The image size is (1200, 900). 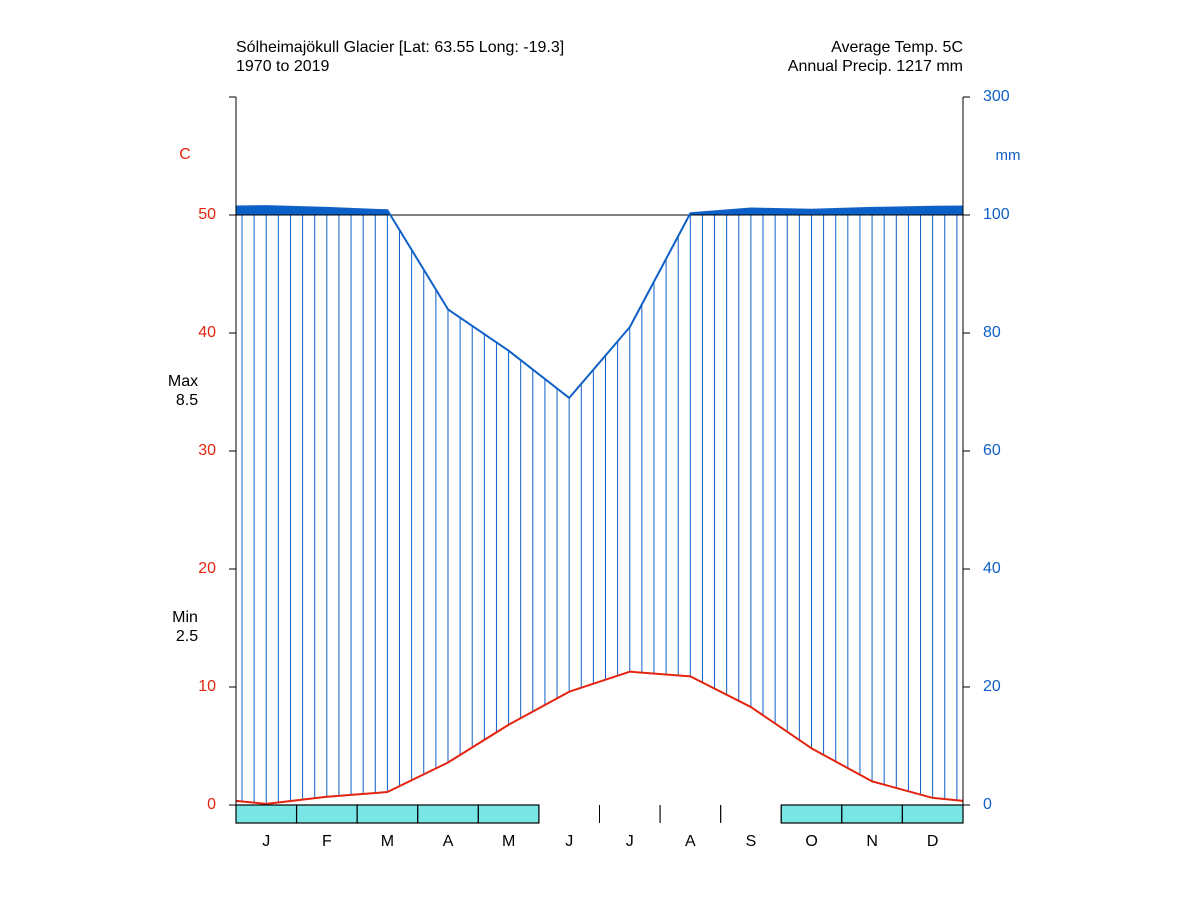 I want to click on y-tick-label: 30, so click(x=207, y=450).